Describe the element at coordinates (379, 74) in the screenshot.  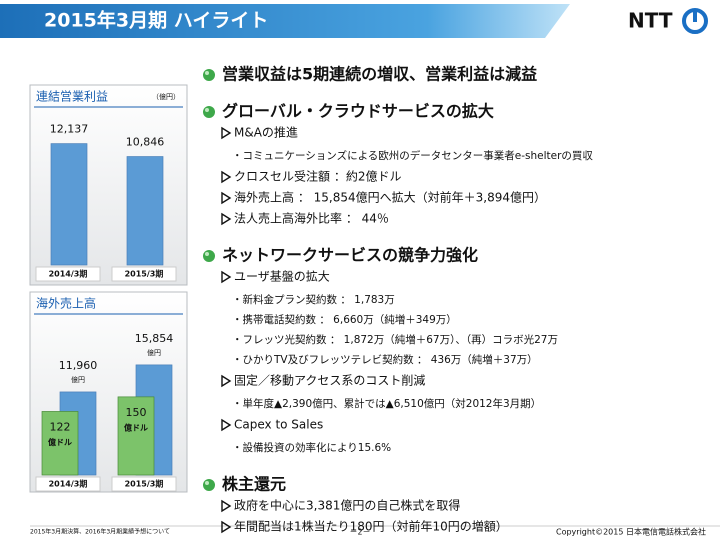
I see `section-heading: 営業収益は5期連続の増収、営業利益は減益` at that location.